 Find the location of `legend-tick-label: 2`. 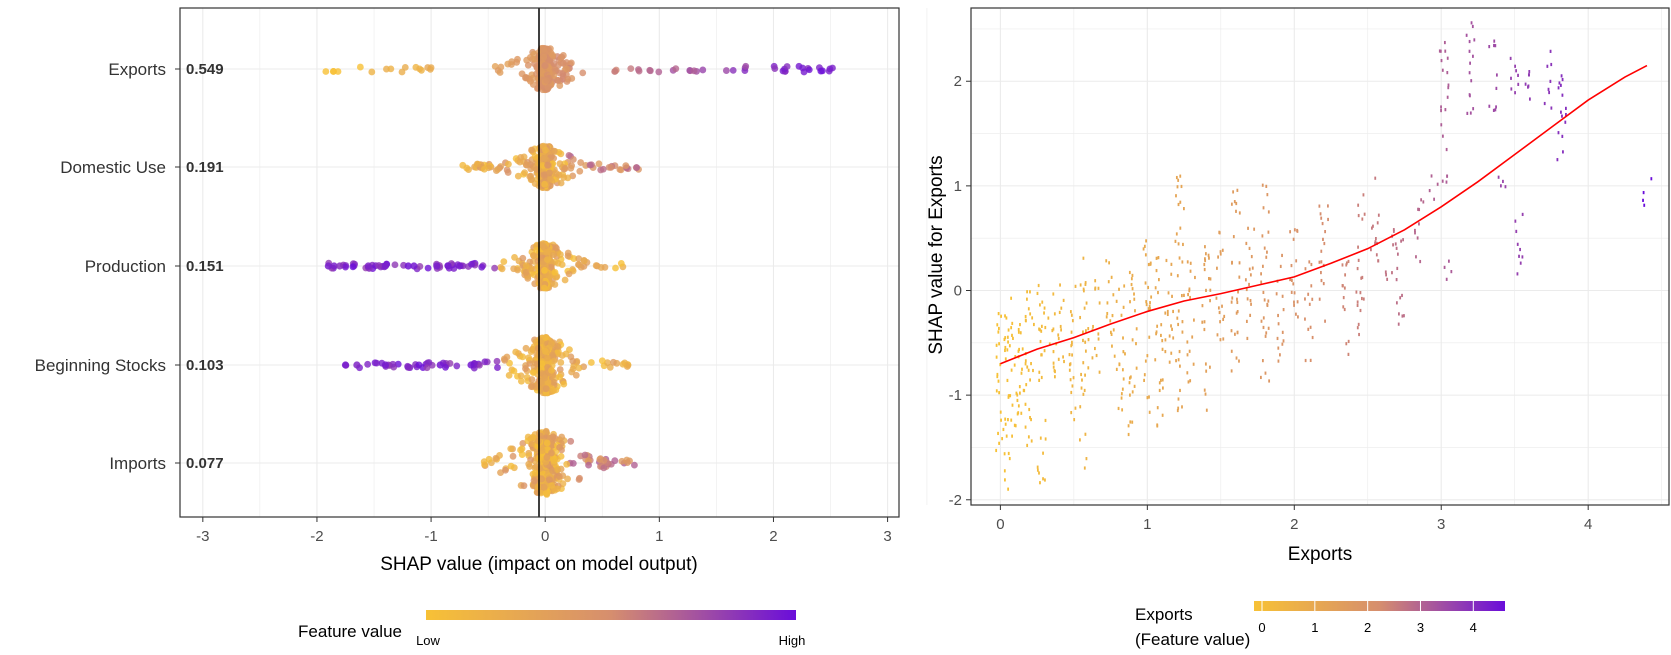

legend-tick-label: 2 is located at coordinates (1367, 627).